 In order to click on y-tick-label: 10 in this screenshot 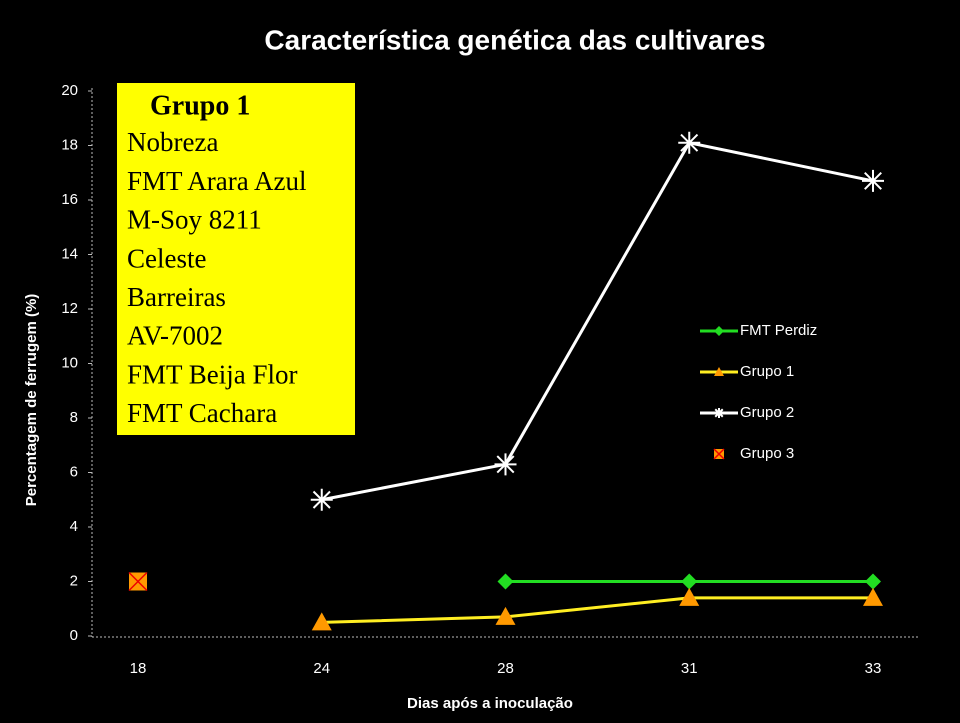, I will do `click(69, 362)`.